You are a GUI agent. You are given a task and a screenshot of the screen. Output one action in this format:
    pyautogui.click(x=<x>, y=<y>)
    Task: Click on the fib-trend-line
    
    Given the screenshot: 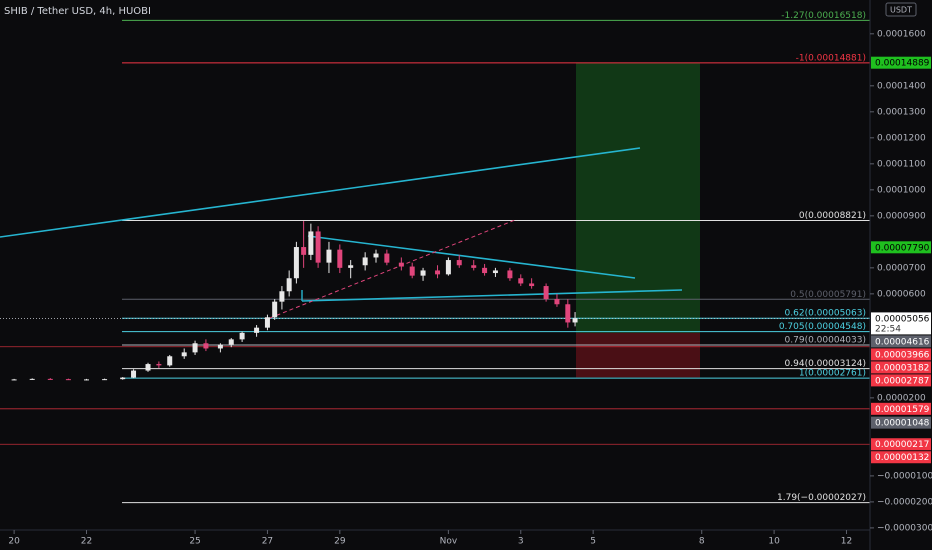 What is the action you would take?
    pyautogui.click(x=392, y=269)
    